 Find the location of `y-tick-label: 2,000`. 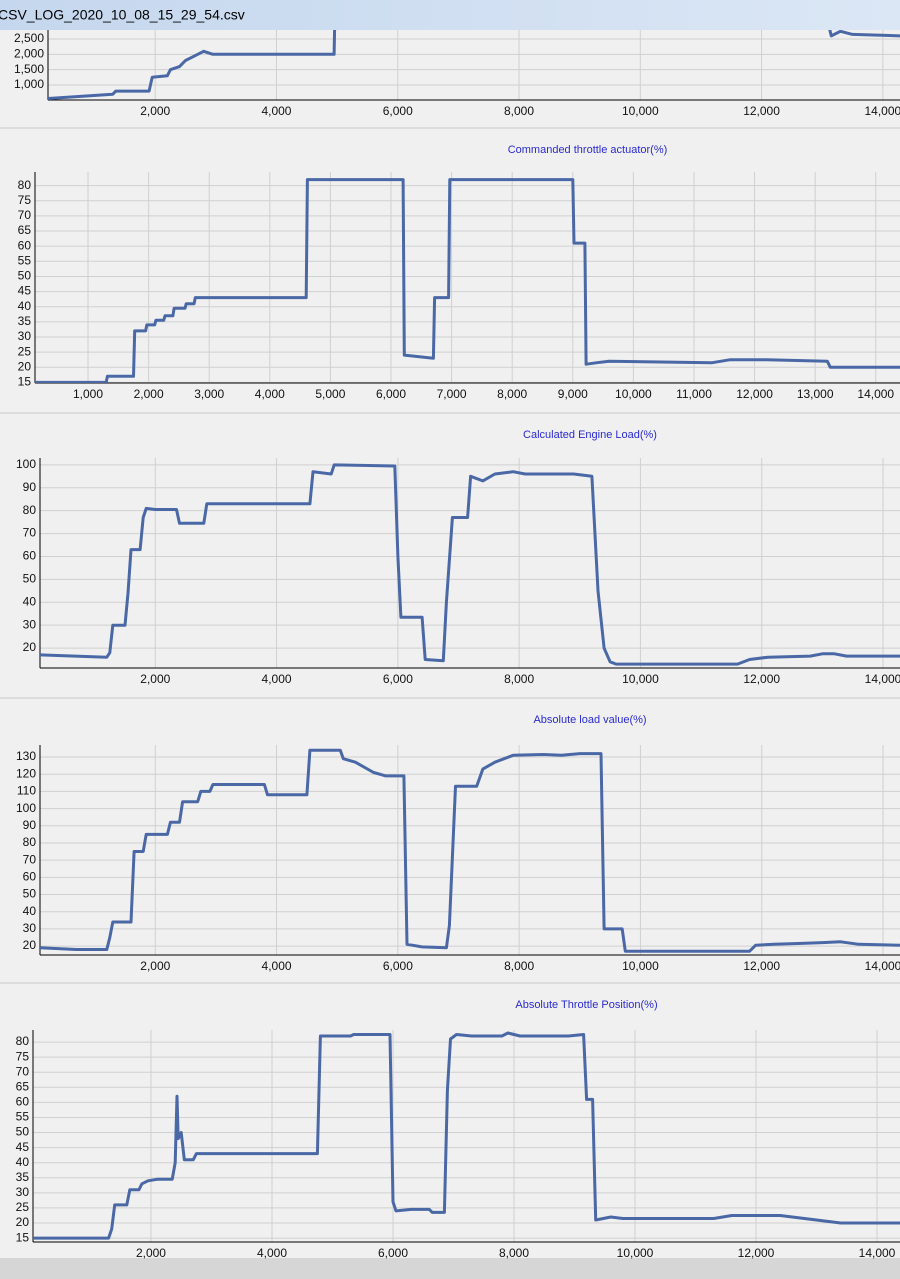

y-tick-label: 2,000 is located at coordinates (29, 54).